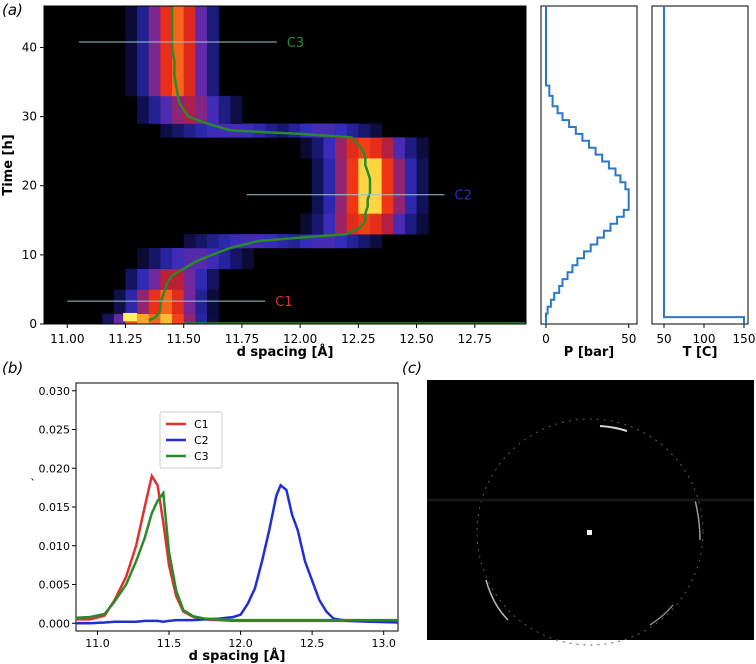  I want to click on profile-y-tick-label: 0.025, so click(55, 430).